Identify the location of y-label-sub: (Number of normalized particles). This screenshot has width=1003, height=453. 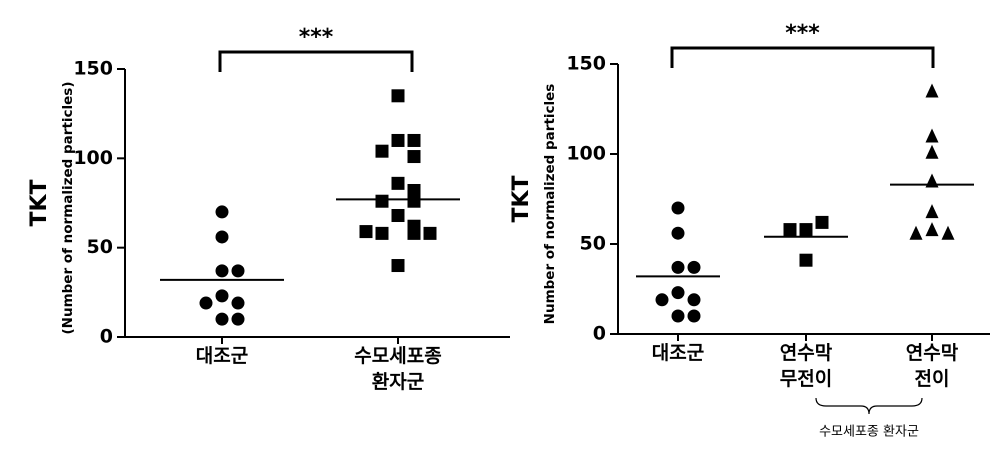
(68, 207).